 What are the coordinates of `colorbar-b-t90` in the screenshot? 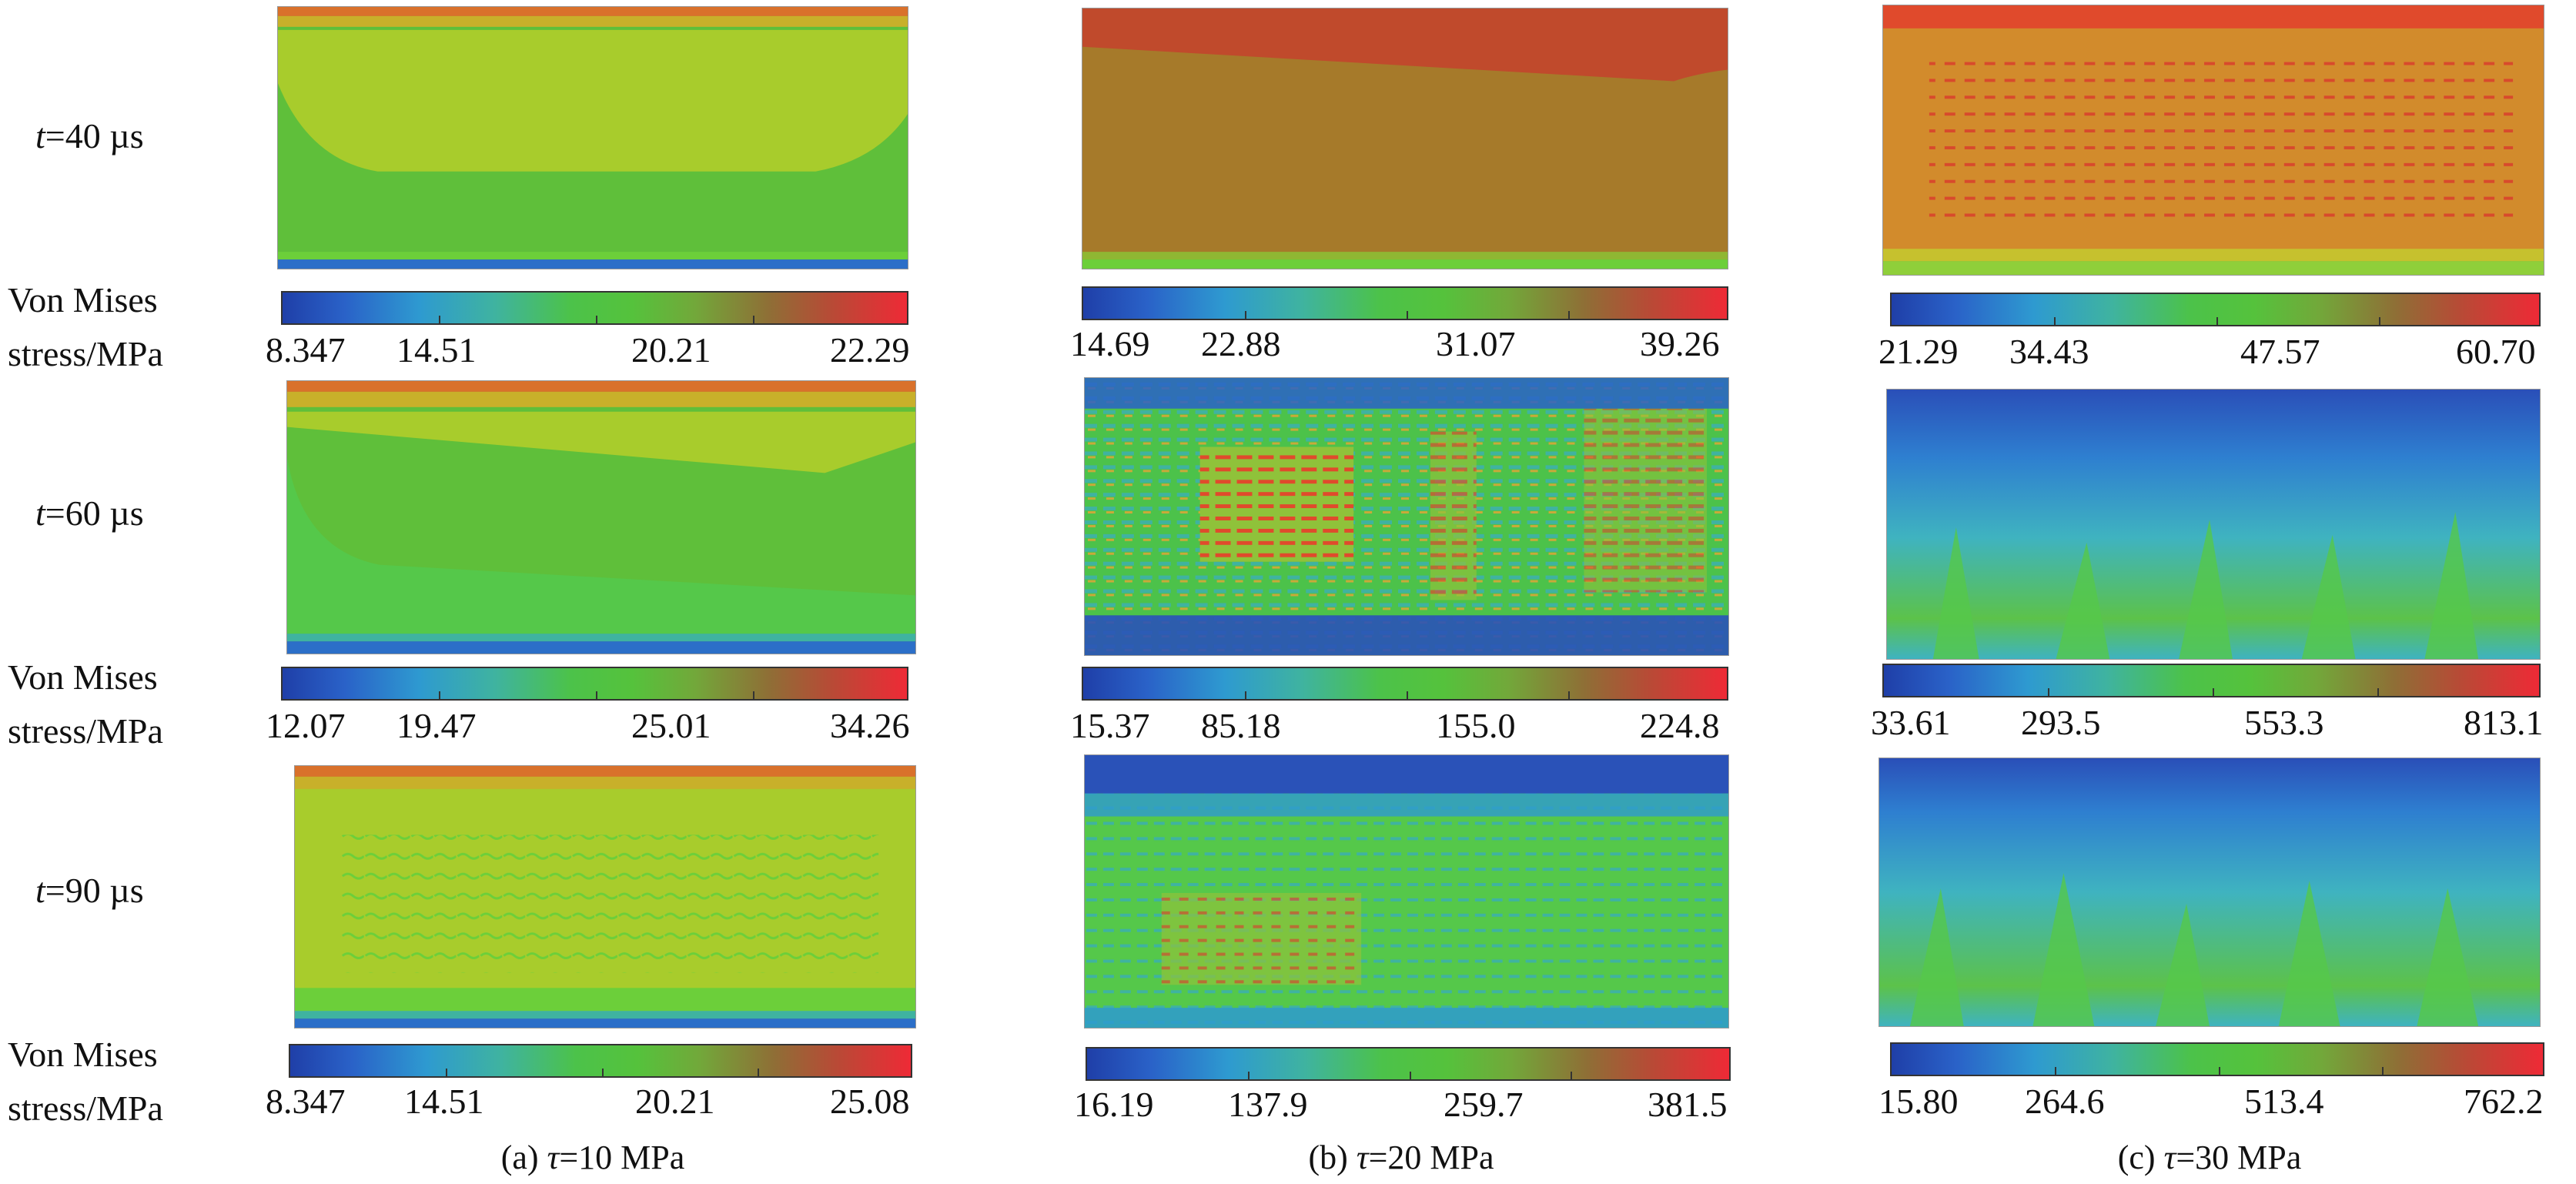 It's located at (1408, 1064).